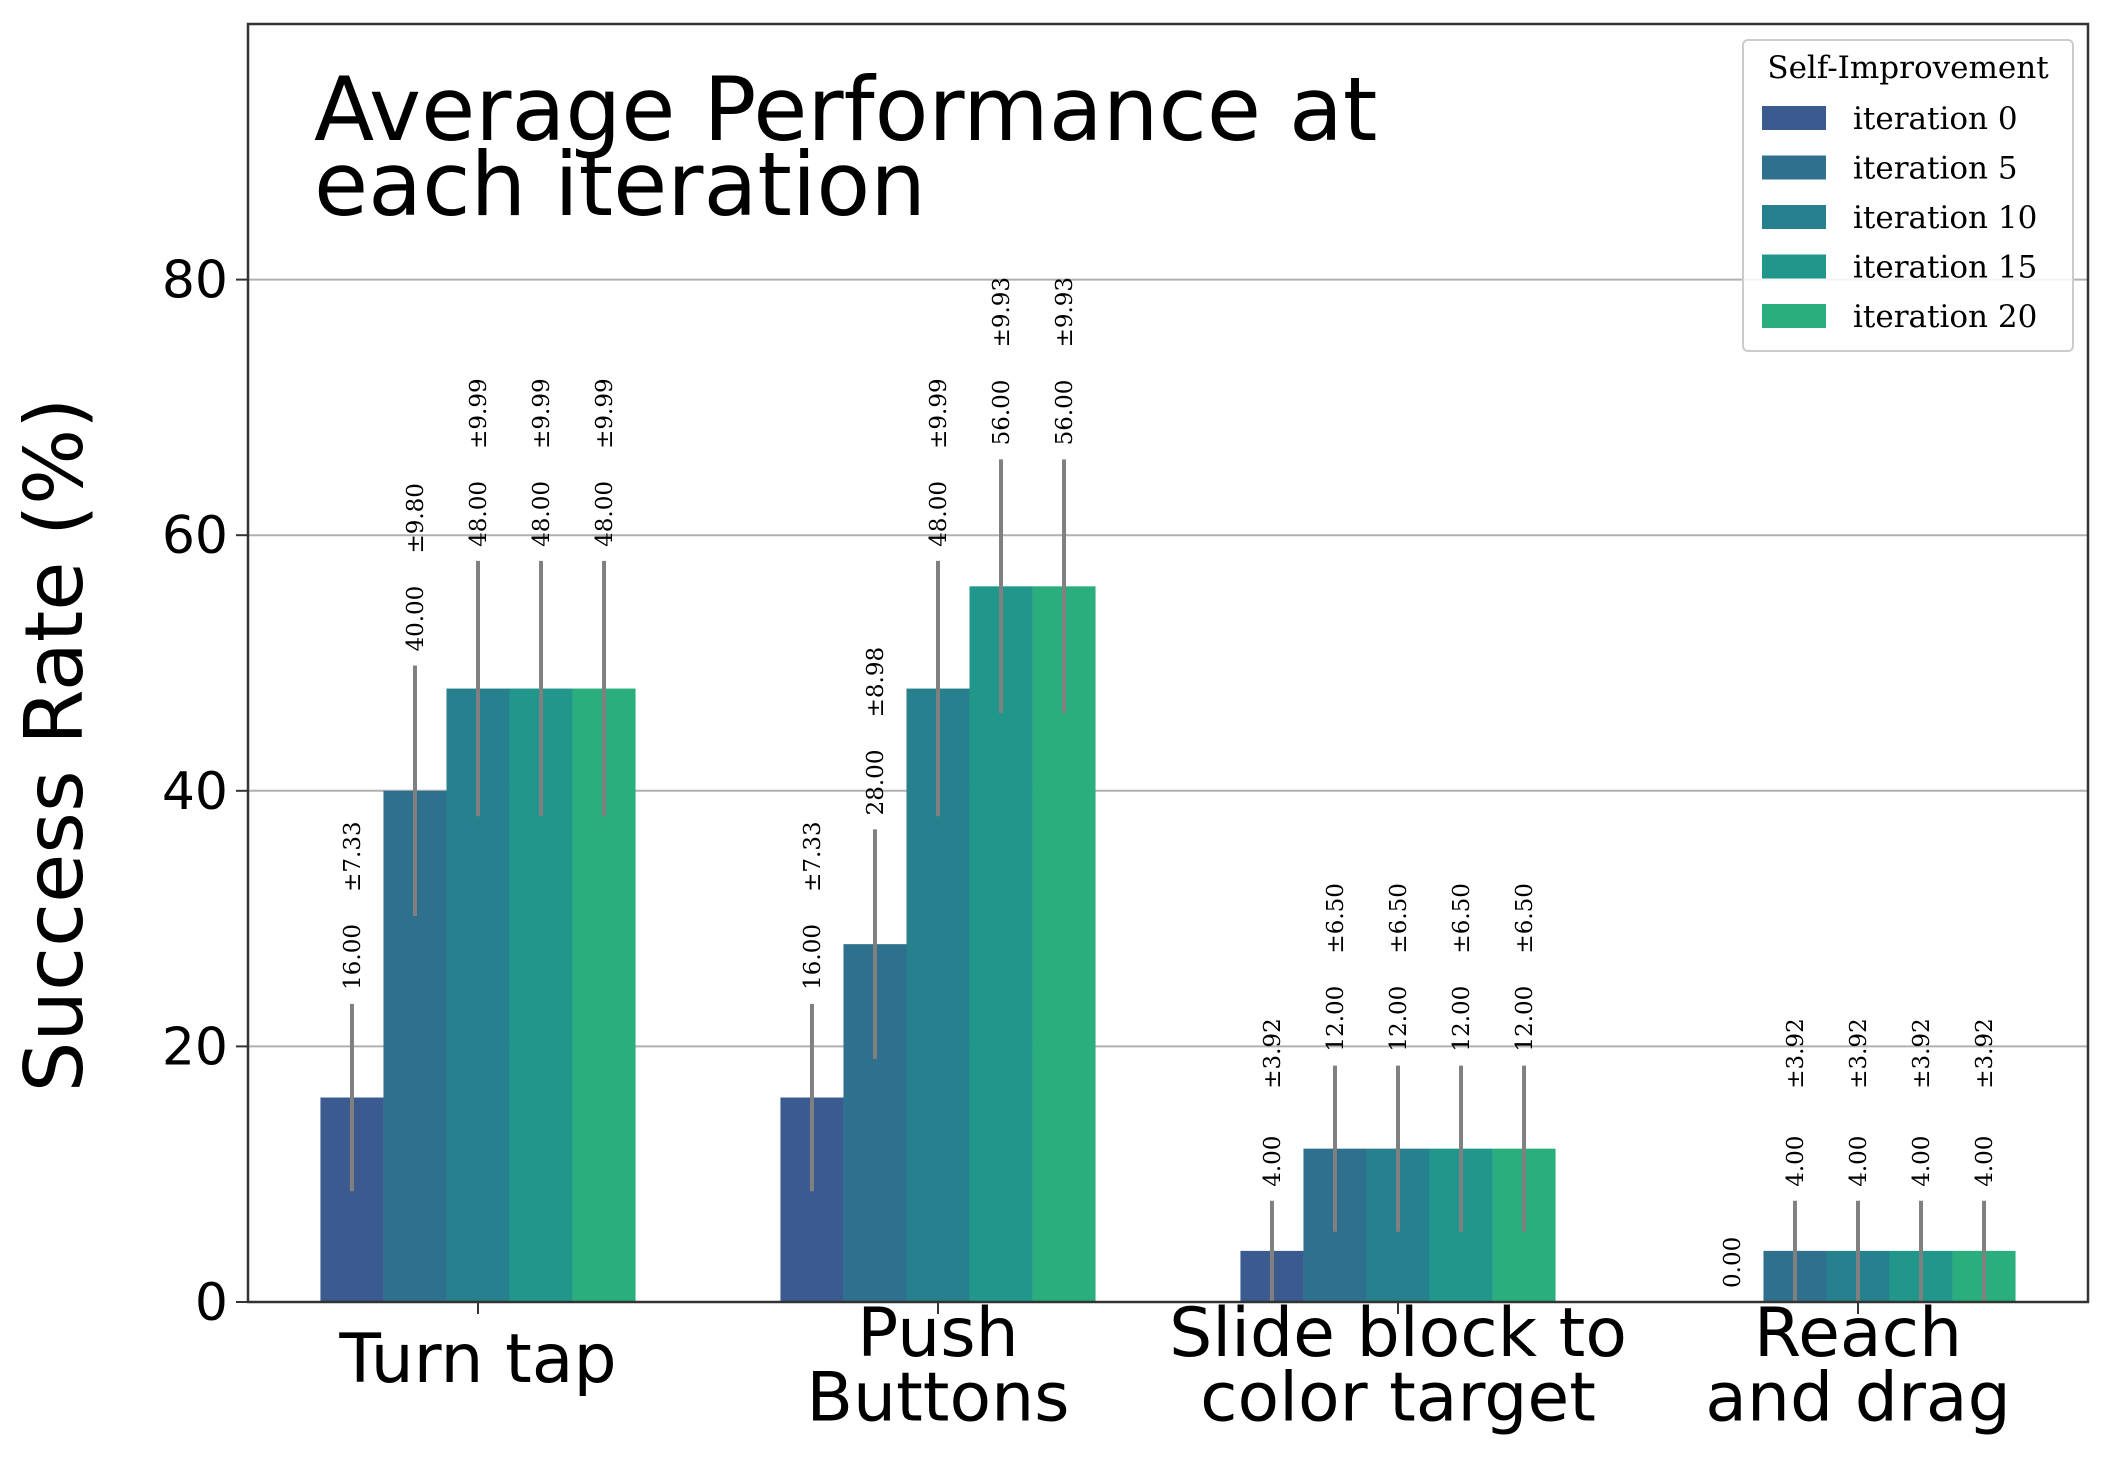 This screenshot has height=1484, width=2101. I want to click on legend-label: iteration 0, so click(1935, 119).